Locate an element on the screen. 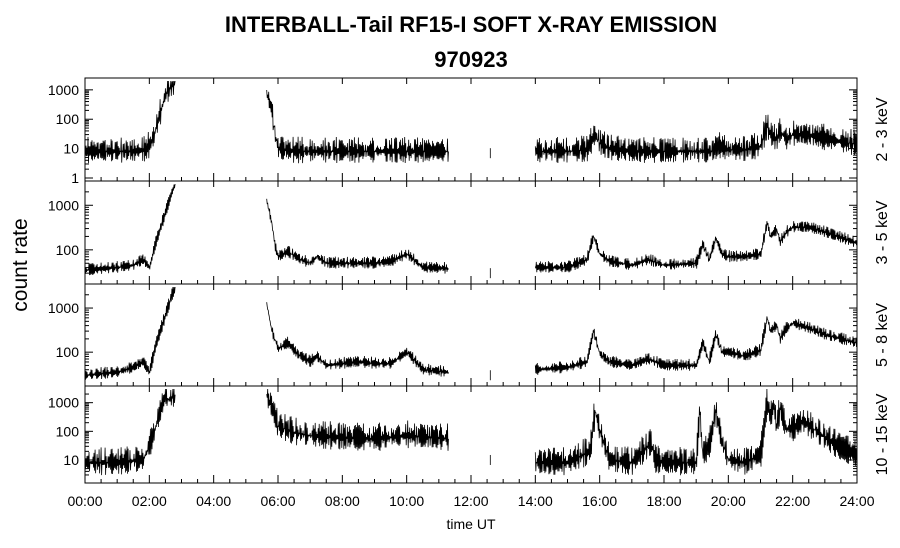 This screenshot has height=548, width=900. x-tick-label: 16:00 is located at coordinates (599, 501).